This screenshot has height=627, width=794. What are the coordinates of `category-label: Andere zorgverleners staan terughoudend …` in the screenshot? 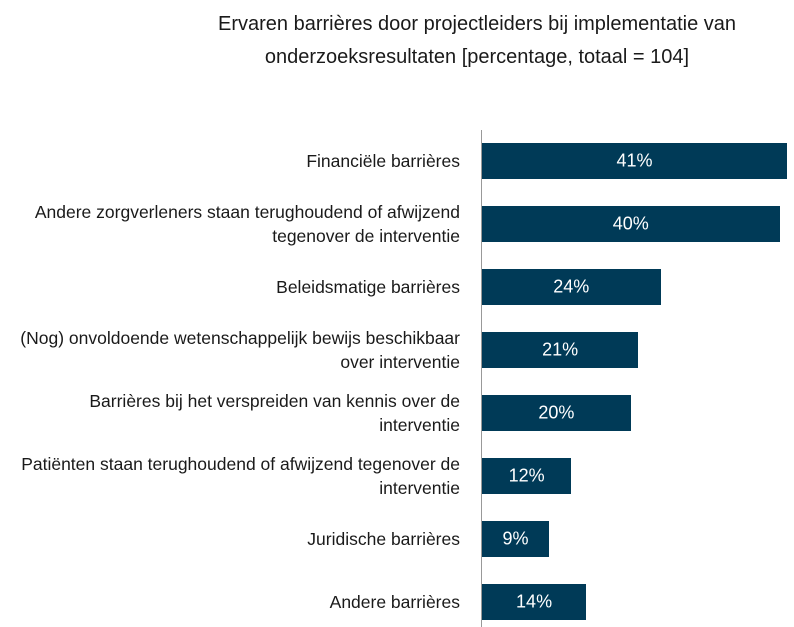 It's located at (247, 224).